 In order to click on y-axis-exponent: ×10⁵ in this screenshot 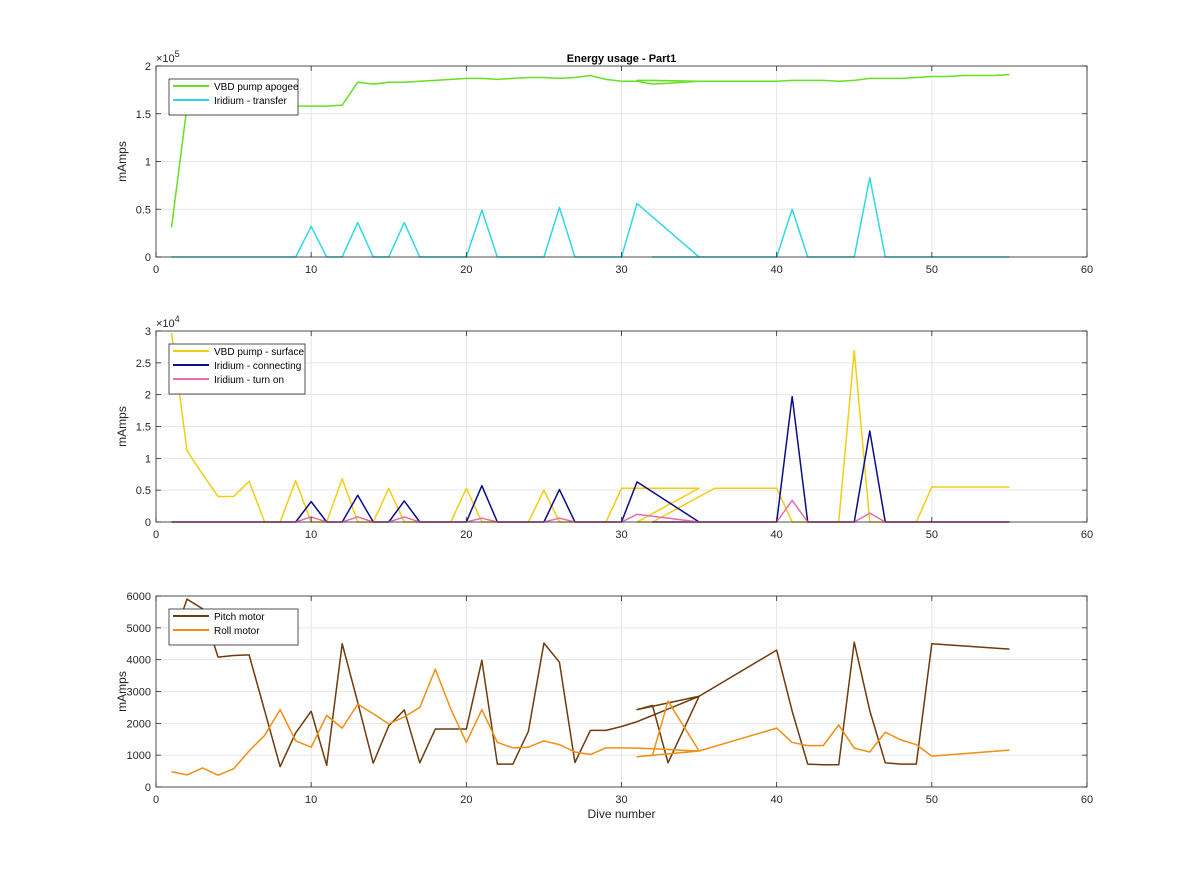, I will do `click(168, 57)`.